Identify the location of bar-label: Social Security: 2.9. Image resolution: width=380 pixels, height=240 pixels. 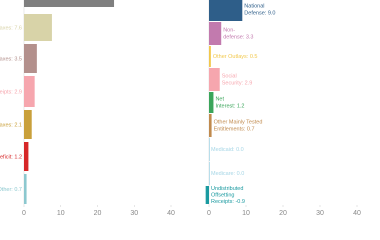
(237, 80).